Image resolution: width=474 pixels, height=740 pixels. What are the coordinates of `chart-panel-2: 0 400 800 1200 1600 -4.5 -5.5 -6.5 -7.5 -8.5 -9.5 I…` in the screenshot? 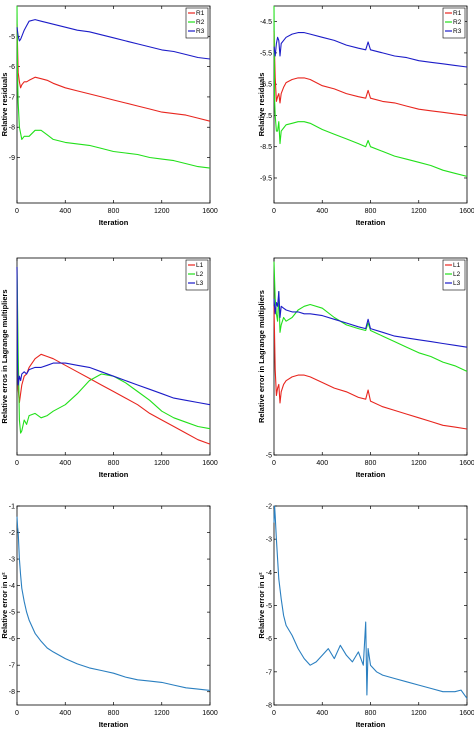 It's located at (365, 116).